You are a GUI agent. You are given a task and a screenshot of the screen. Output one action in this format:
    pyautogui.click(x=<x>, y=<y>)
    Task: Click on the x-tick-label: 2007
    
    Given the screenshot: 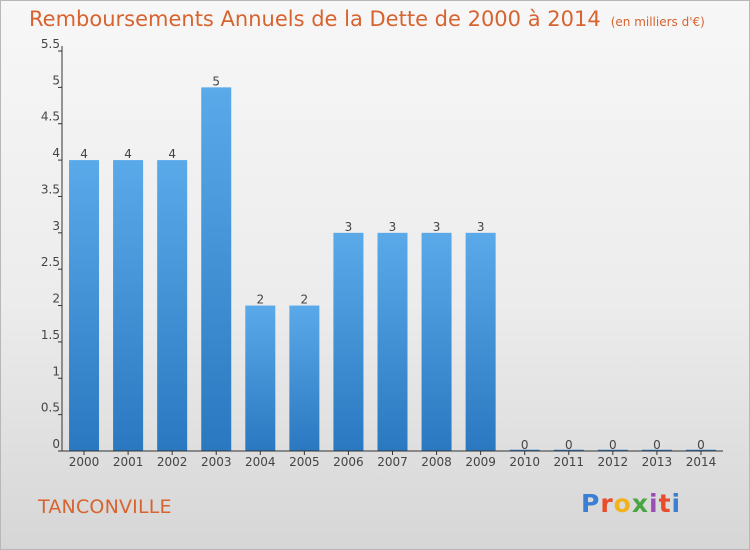 What is the action you would take?
    pyautogui.click(x=392, y=462)
    